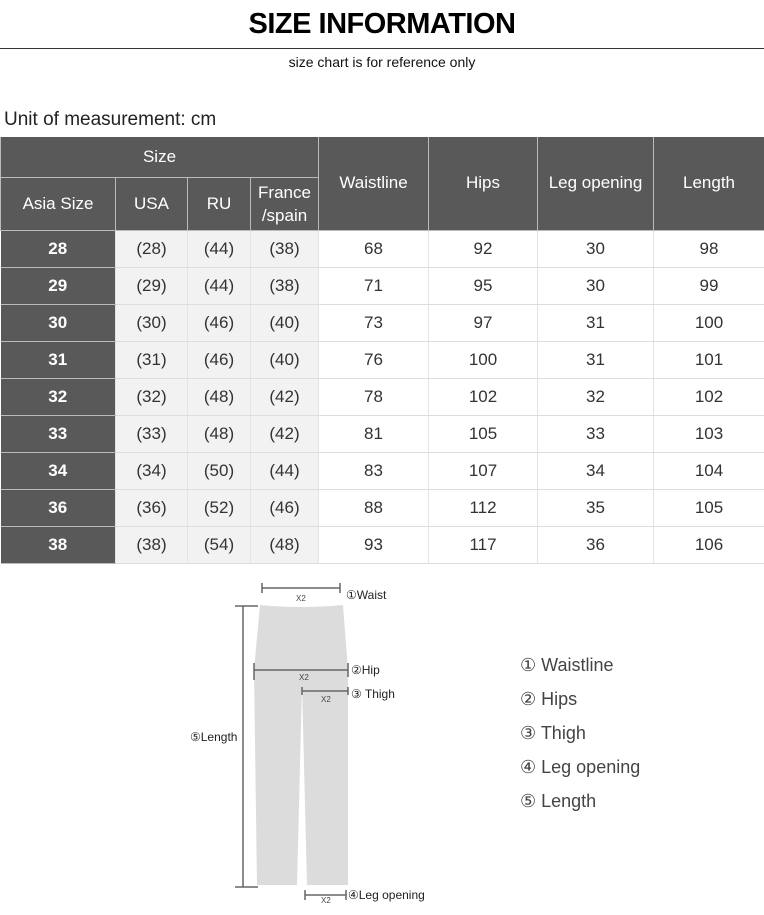 The image size is (764, 915). Describe the element at coordinates (708, 434) in the screenshot. I see `table-cell: 103` at that location.